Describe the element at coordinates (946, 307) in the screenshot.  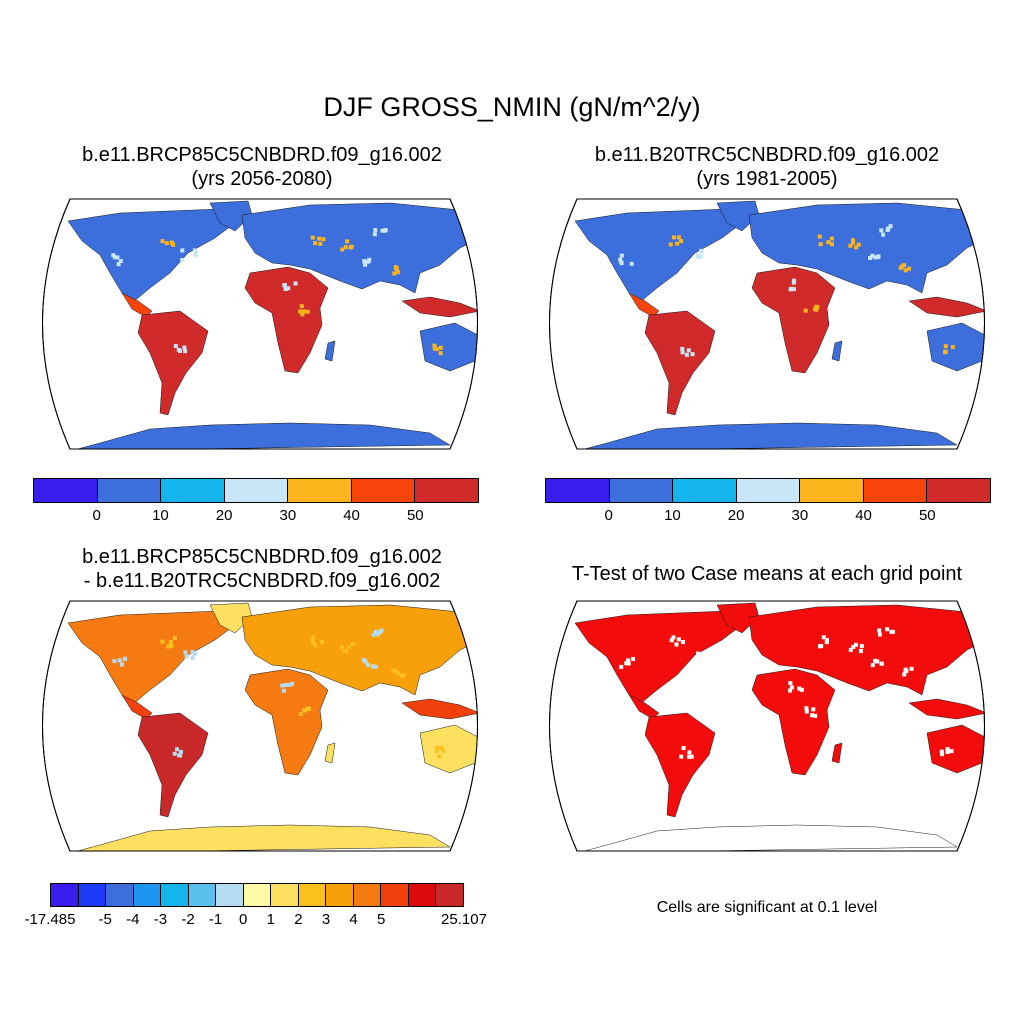
I see `landmass-indonesia` at that location.